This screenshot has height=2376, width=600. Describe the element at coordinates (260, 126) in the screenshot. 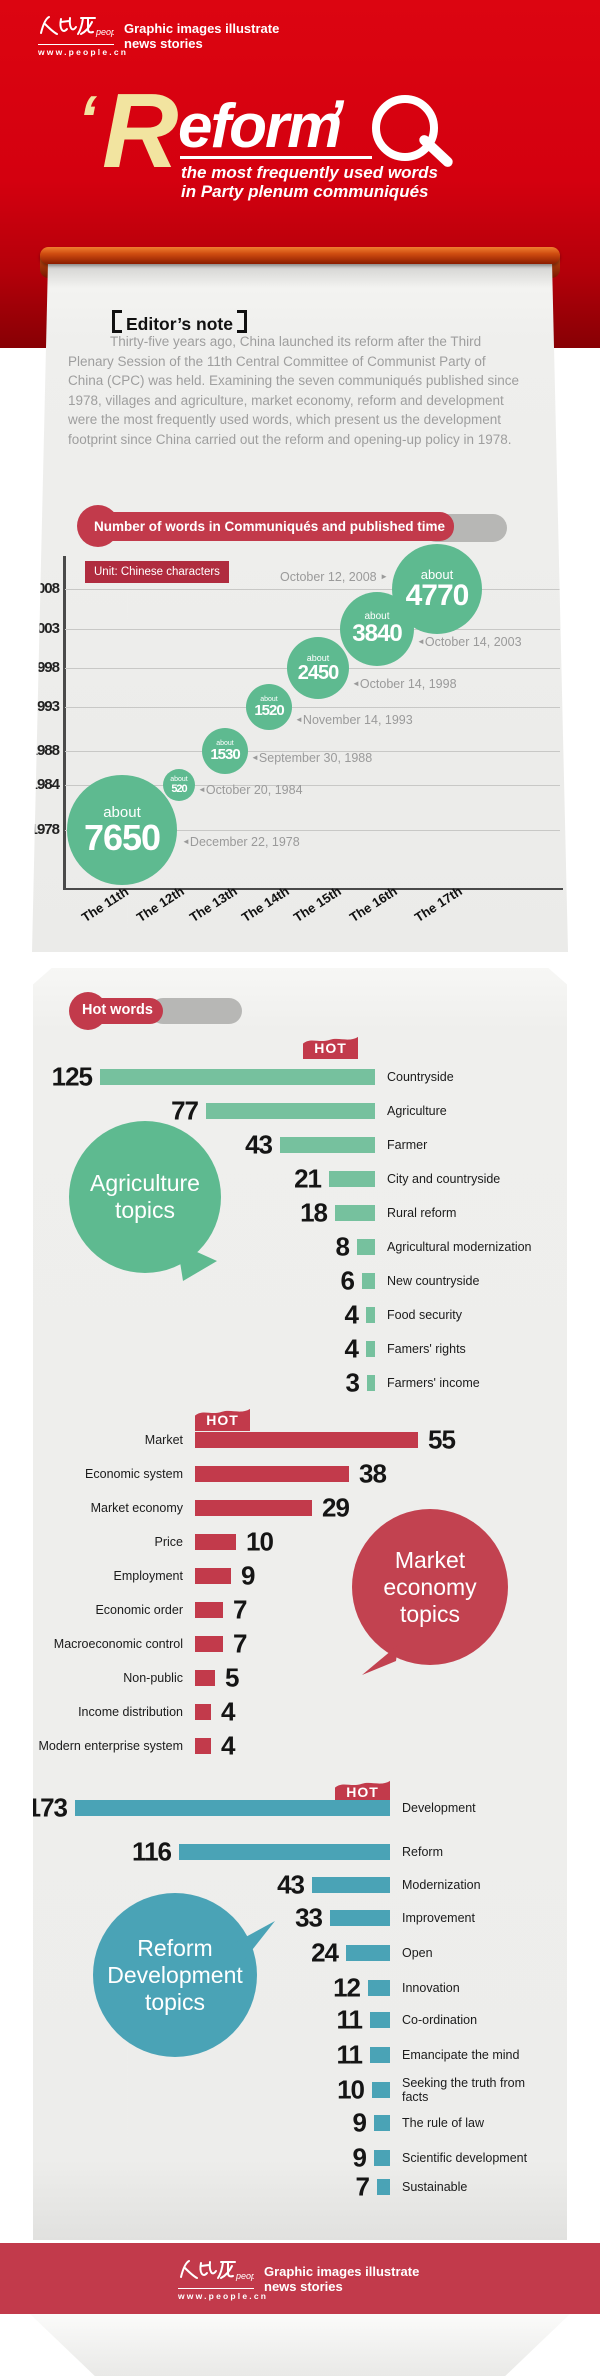

I see `title-text: eform` at that location.